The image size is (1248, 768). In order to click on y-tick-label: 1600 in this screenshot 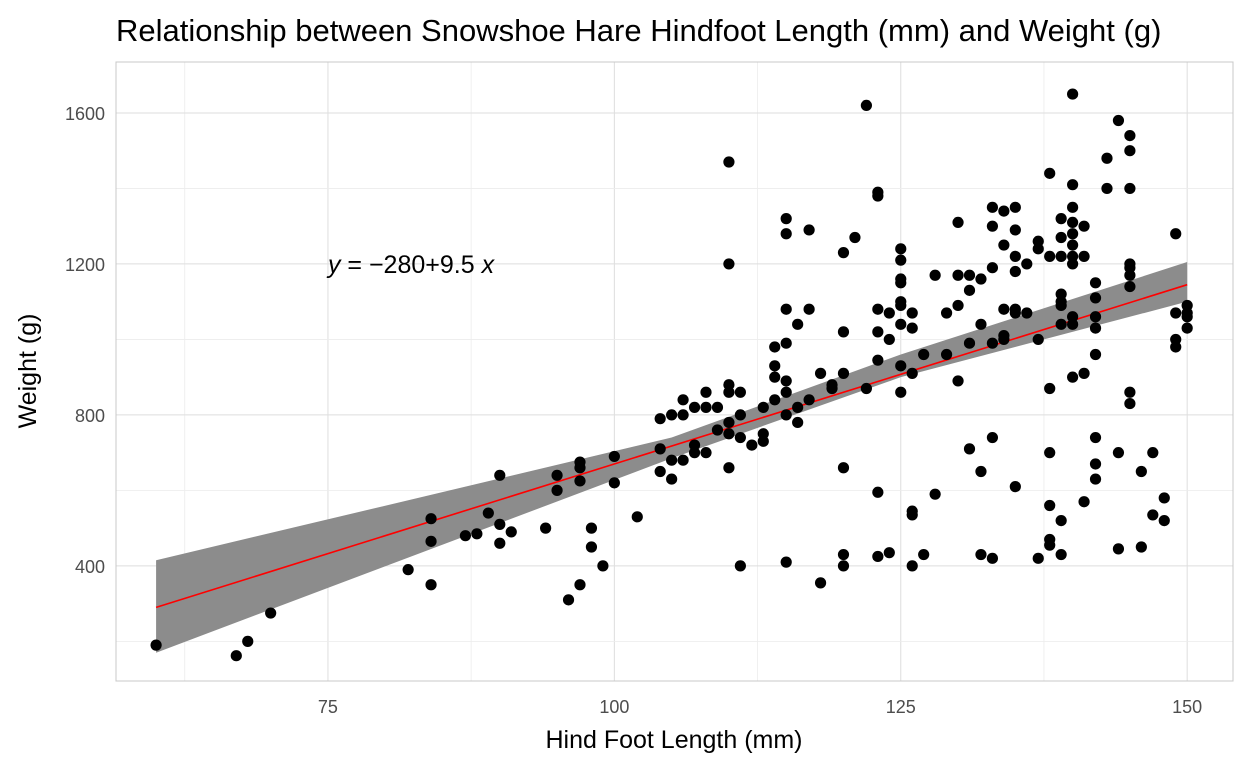, I will do `click(85, 114)`.